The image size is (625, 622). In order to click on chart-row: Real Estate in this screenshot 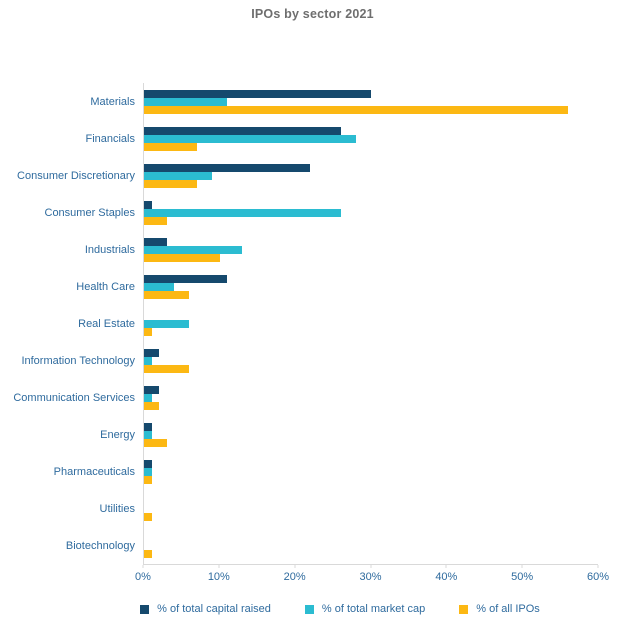, I will do `click(312, 323)`.